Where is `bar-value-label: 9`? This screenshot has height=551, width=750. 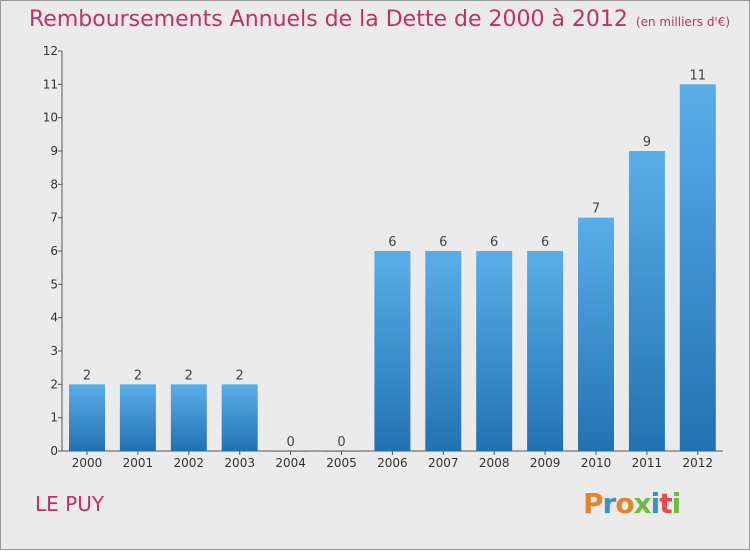
bar-value-label: 9 is located at coordinates (647, 142).